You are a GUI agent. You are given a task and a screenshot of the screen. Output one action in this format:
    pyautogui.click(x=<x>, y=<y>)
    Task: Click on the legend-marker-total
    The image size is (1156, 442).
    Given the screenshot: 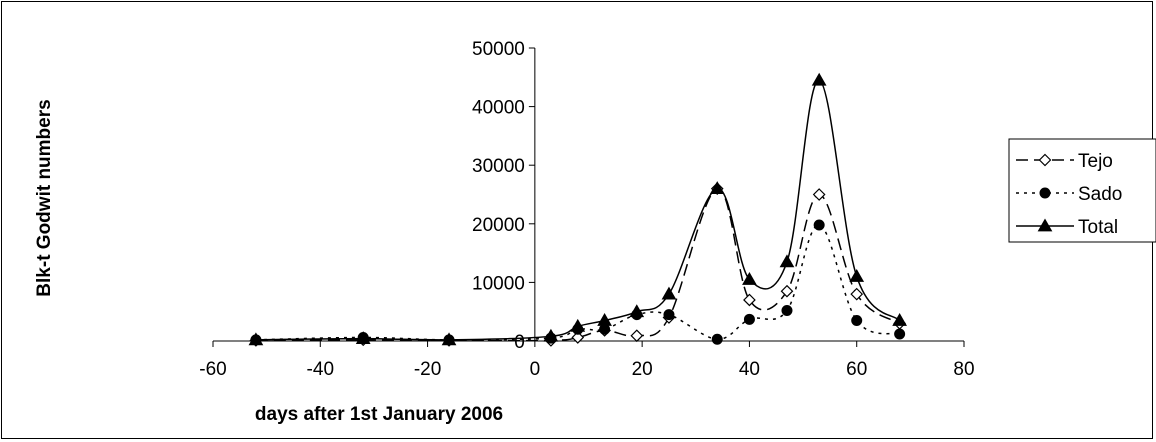 What is the action you would take?
    pyautogui.click(x=1045, y=225)
    